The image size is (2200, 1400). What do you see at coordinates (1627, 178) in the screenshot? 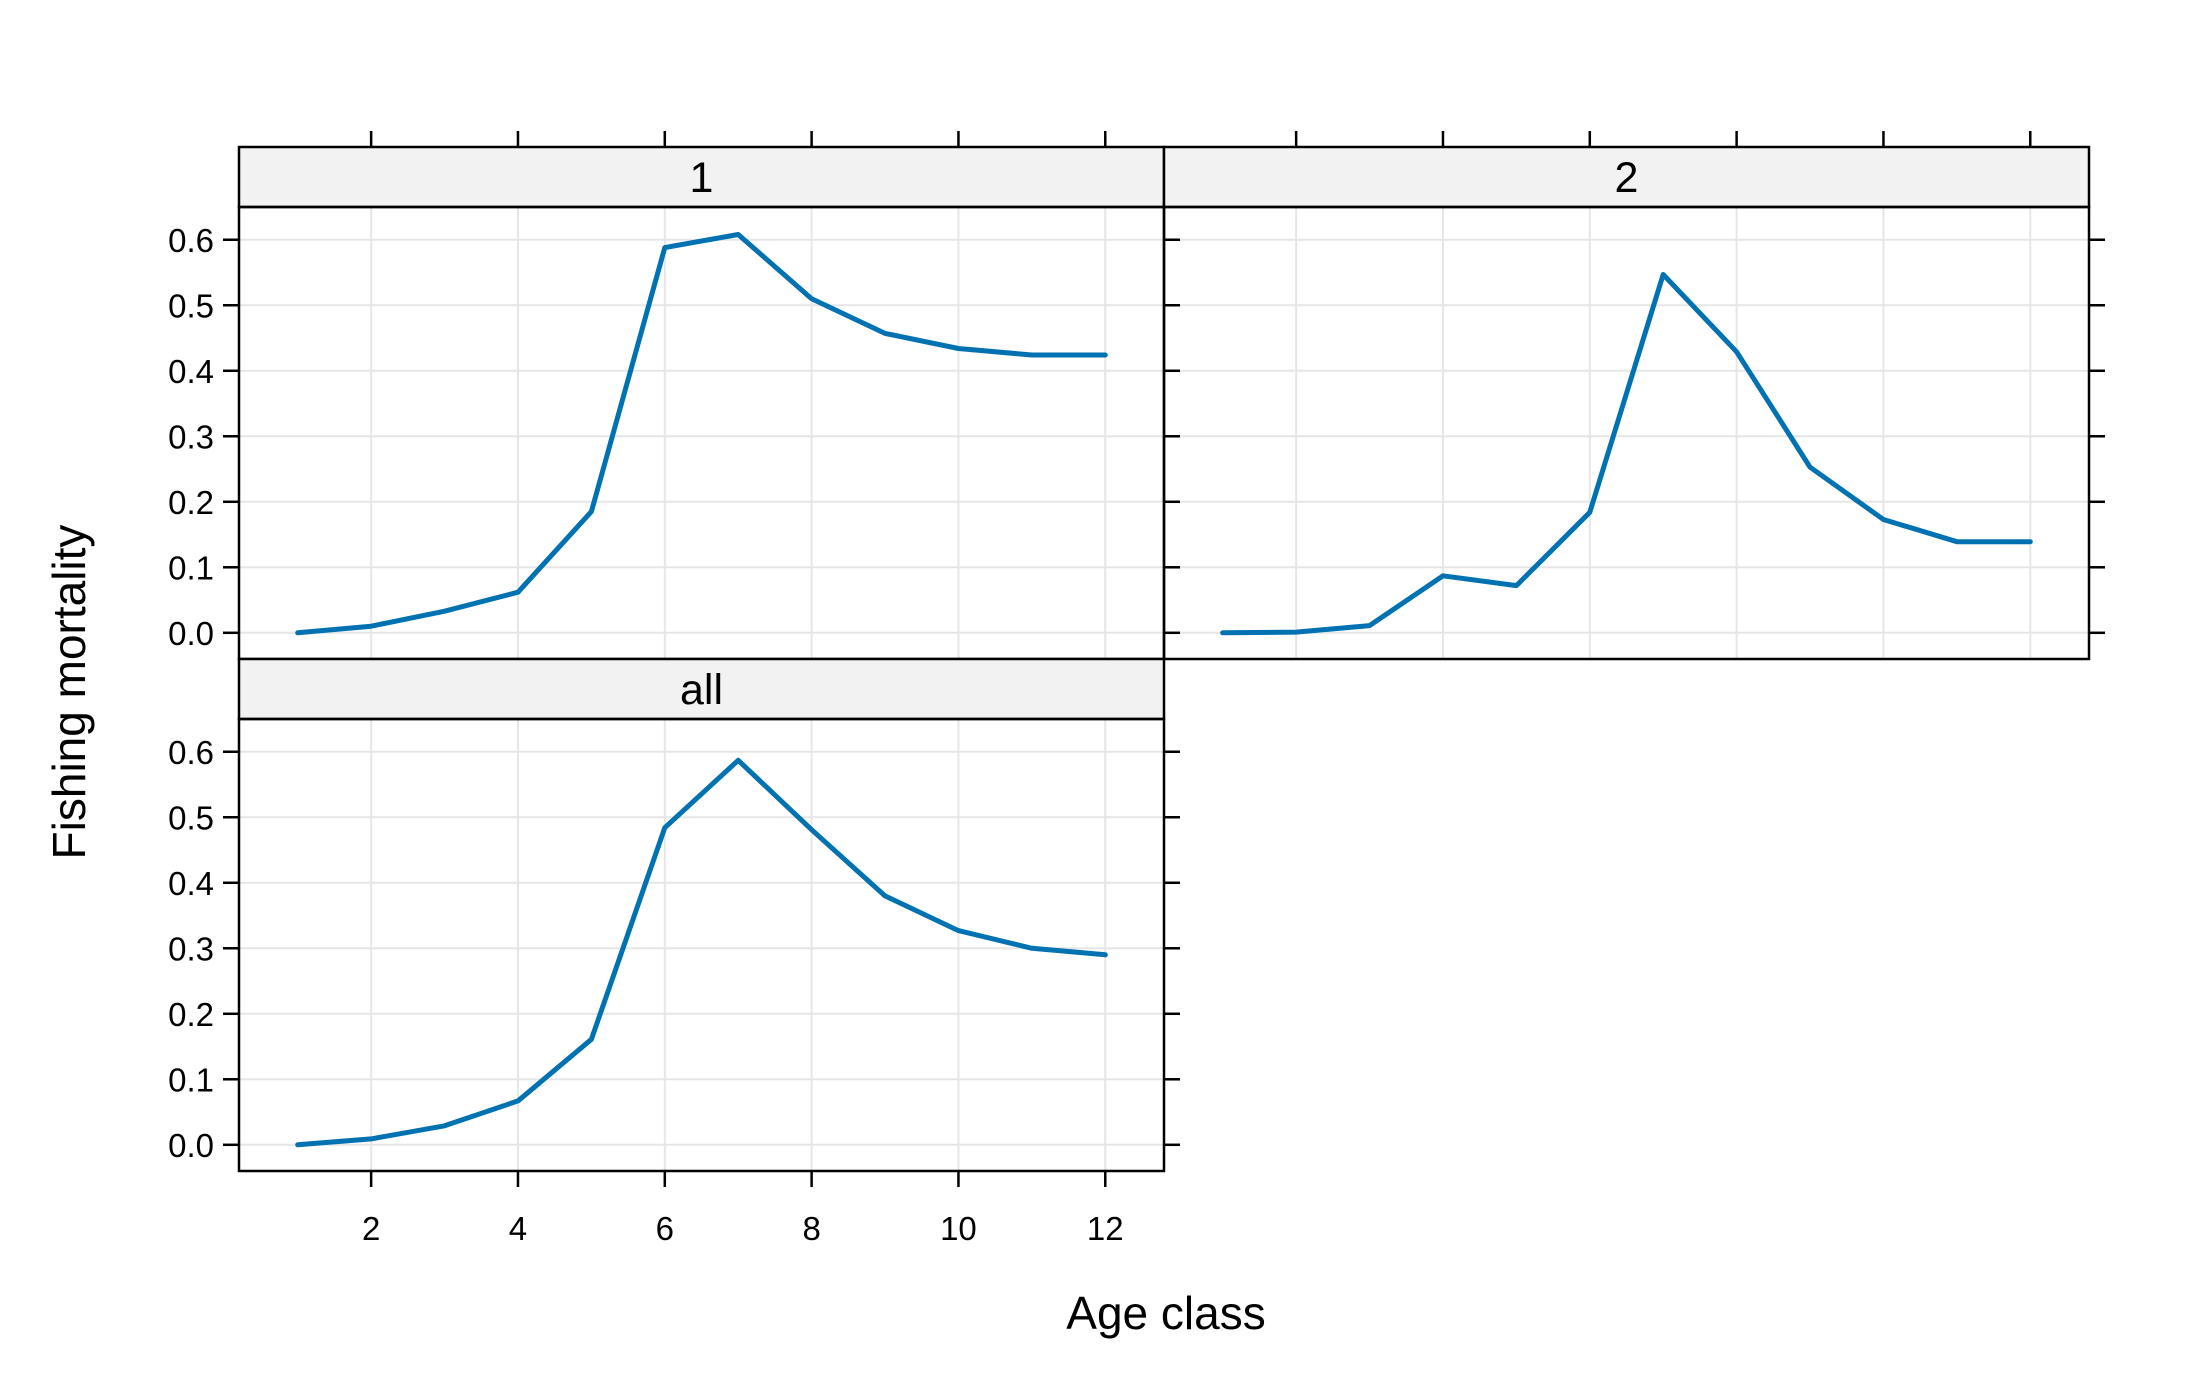
I see `strip-label: 2` at bounding box center [1627, 178].